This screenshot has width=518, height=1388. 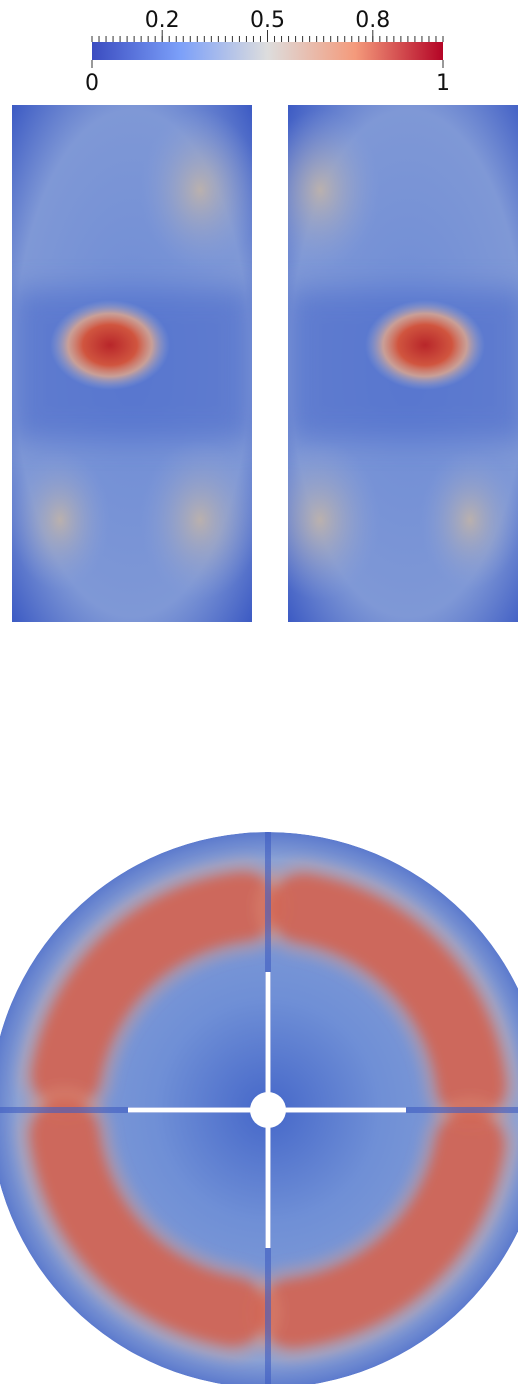 What do you see at coordinates (162, 20) in the screenshot?
I see `tick-label: 0.2` at bounding box center [162, 20].